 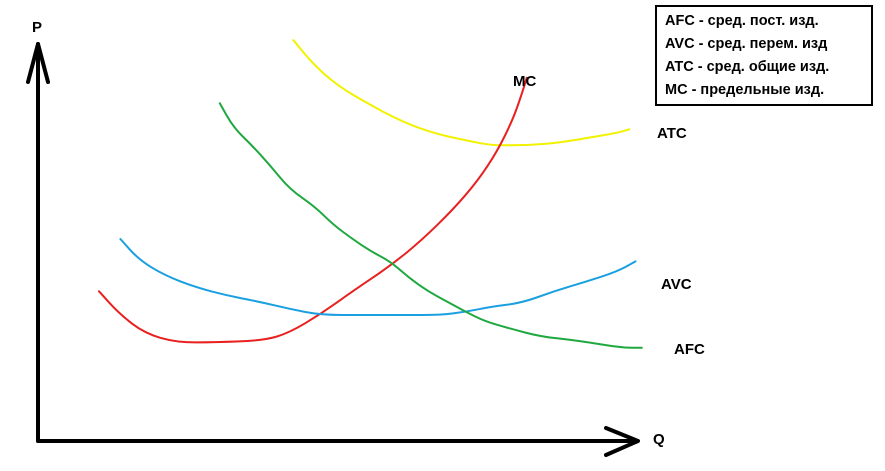 I want to click on series-line-atc, so click(x=461, y=93).